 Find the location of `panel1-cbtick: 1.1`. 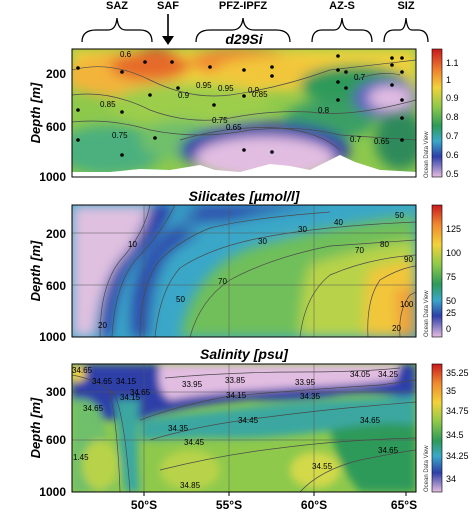

panel1-cbtick: 1.1 is located at coordinates (452, 63).